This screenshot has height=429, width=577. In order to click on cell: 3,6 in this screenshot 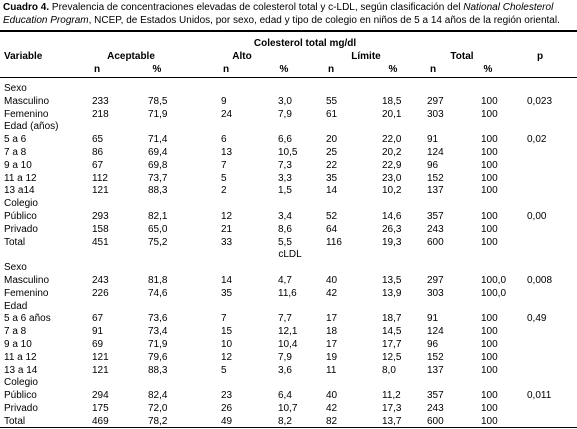, I will do `click(285, 370)`.